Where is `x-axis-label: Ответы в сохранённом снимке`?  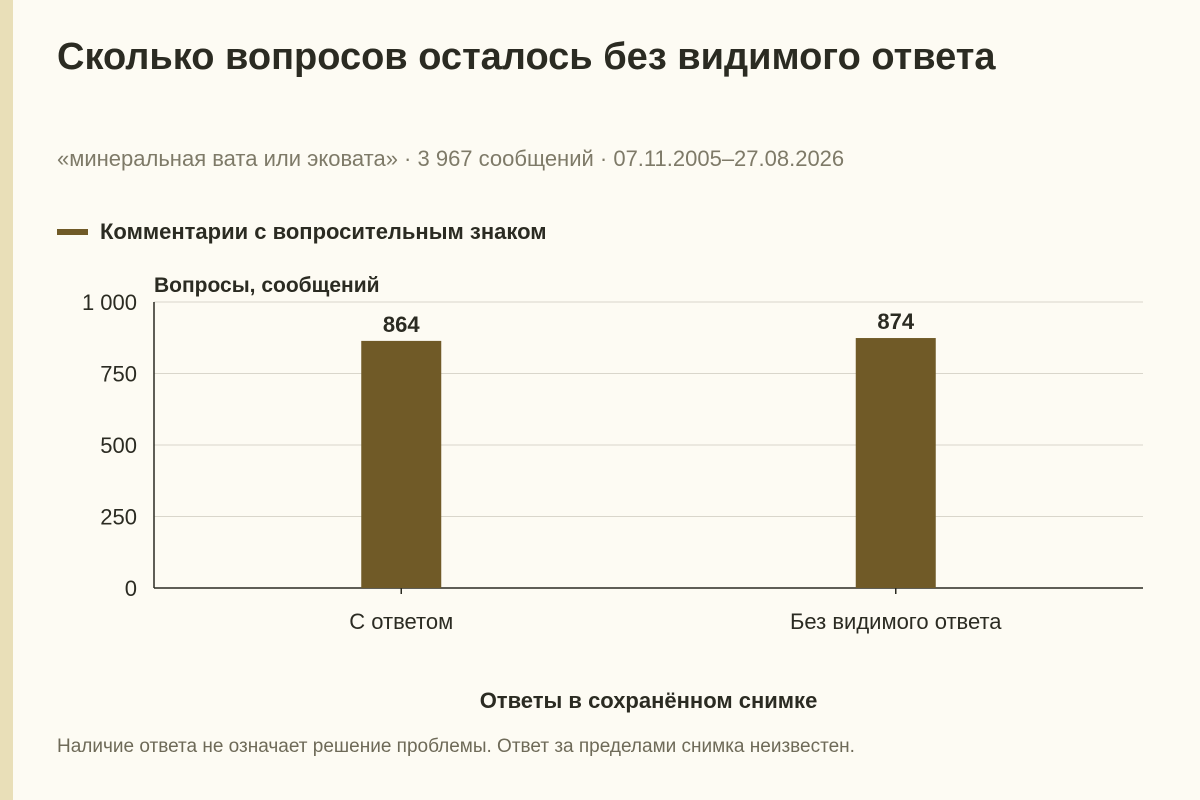 x-axis-label: Ответы в сохранённом снимке is located at coordinates (649, 700).